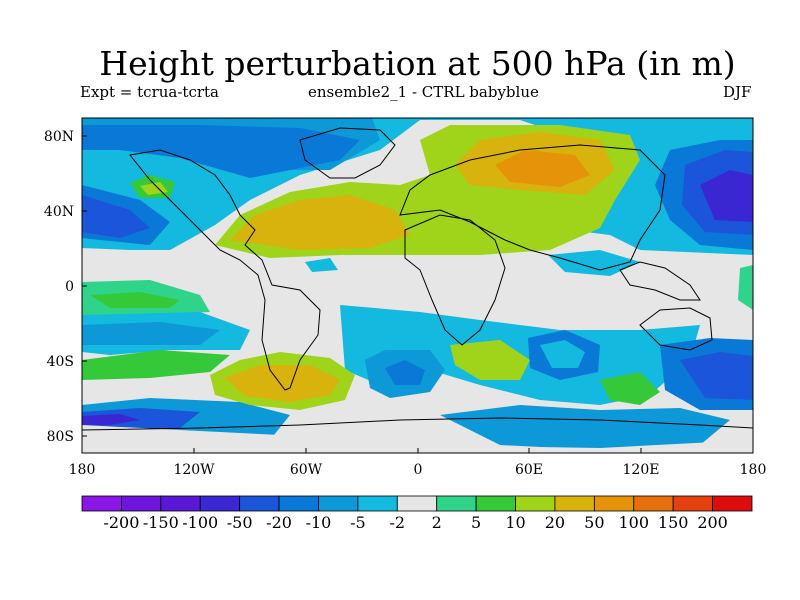 Image resolution: width=800 pixels, height=600 pixels. I want to click on longitude-ticks: 180 120W 60W 0 60E 120E 180, so click(418, 463).